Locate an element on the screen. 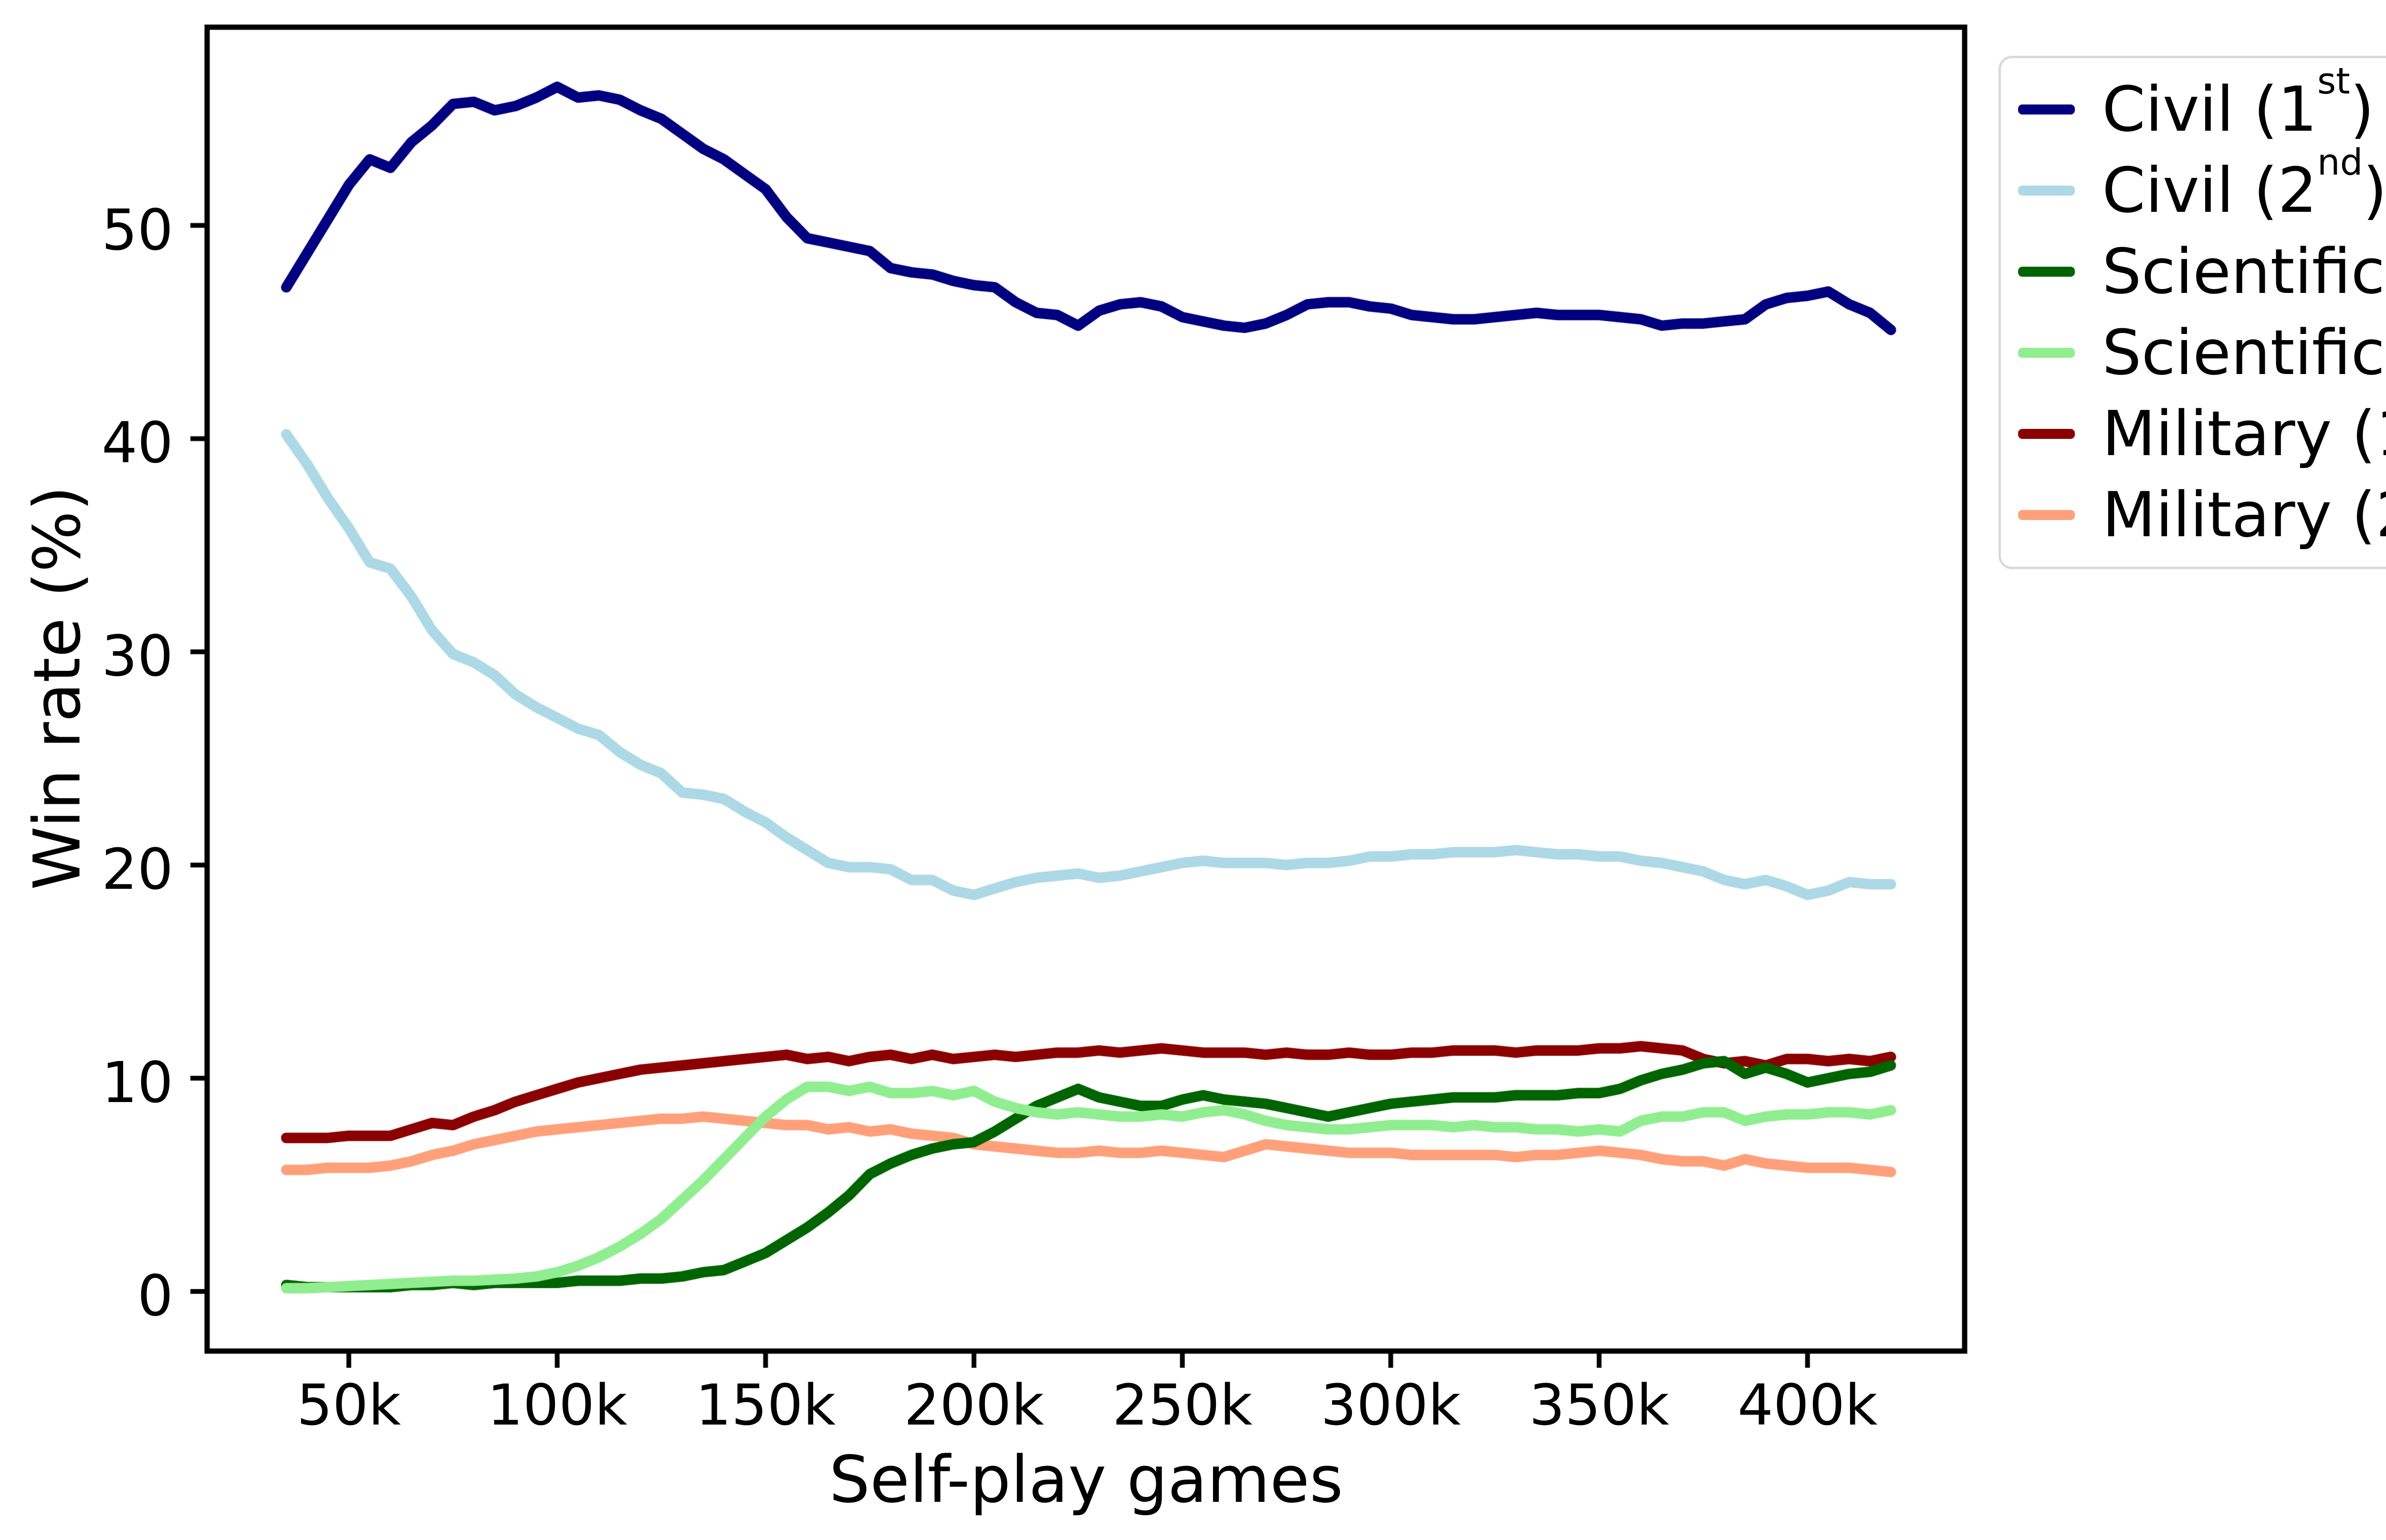  legend-item-civil-2nd: Civil (2nd) is located at coordinates (2202, 186).